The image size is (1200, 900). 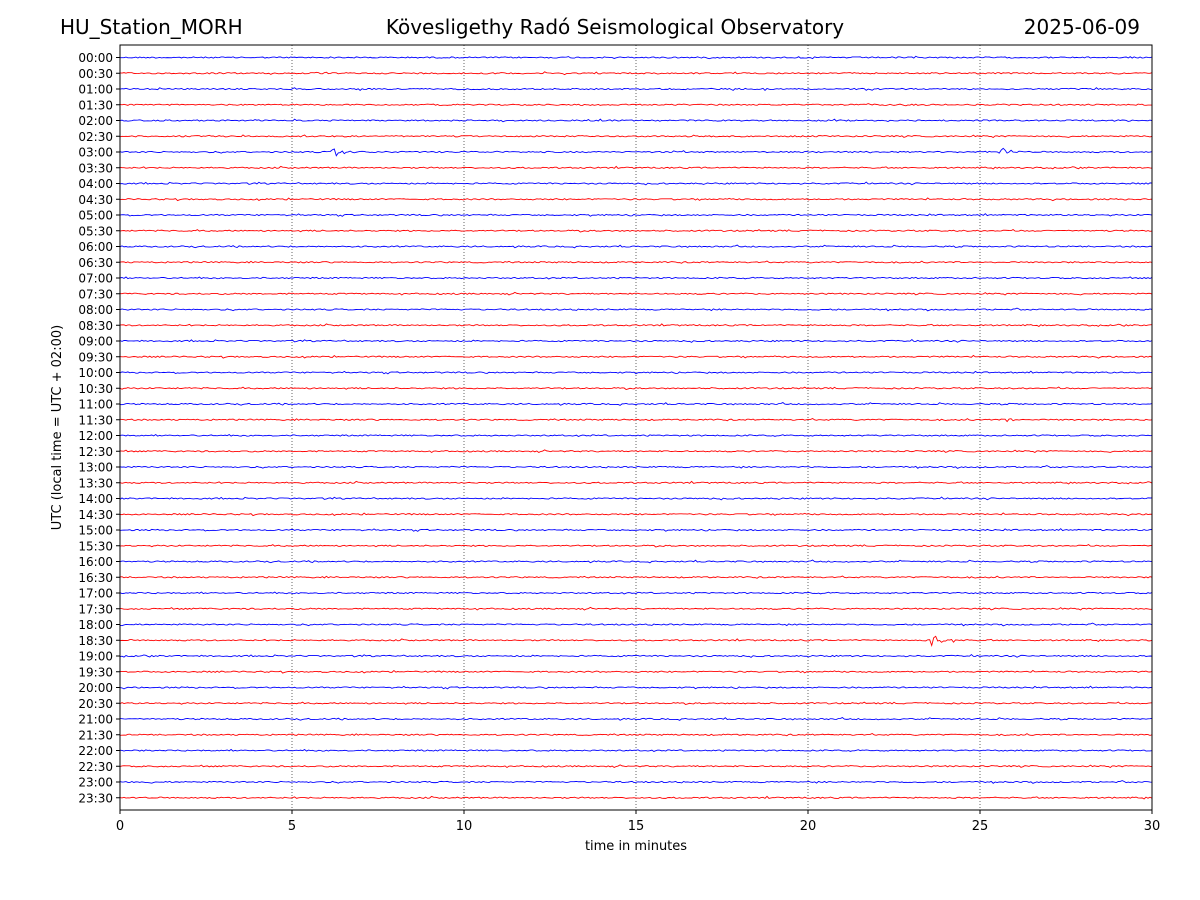 I want to click on y-tick-label: 04:30, so click(x=95, y=200).